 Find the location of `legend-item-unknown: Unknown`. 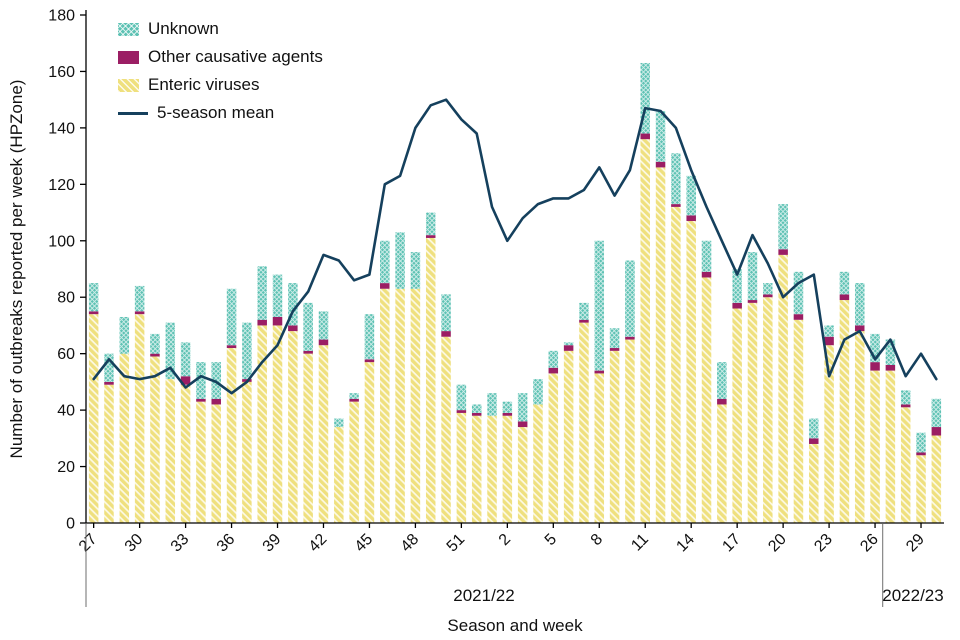

legend-item-unknown: Unknown is located at coordinates (220, 29).